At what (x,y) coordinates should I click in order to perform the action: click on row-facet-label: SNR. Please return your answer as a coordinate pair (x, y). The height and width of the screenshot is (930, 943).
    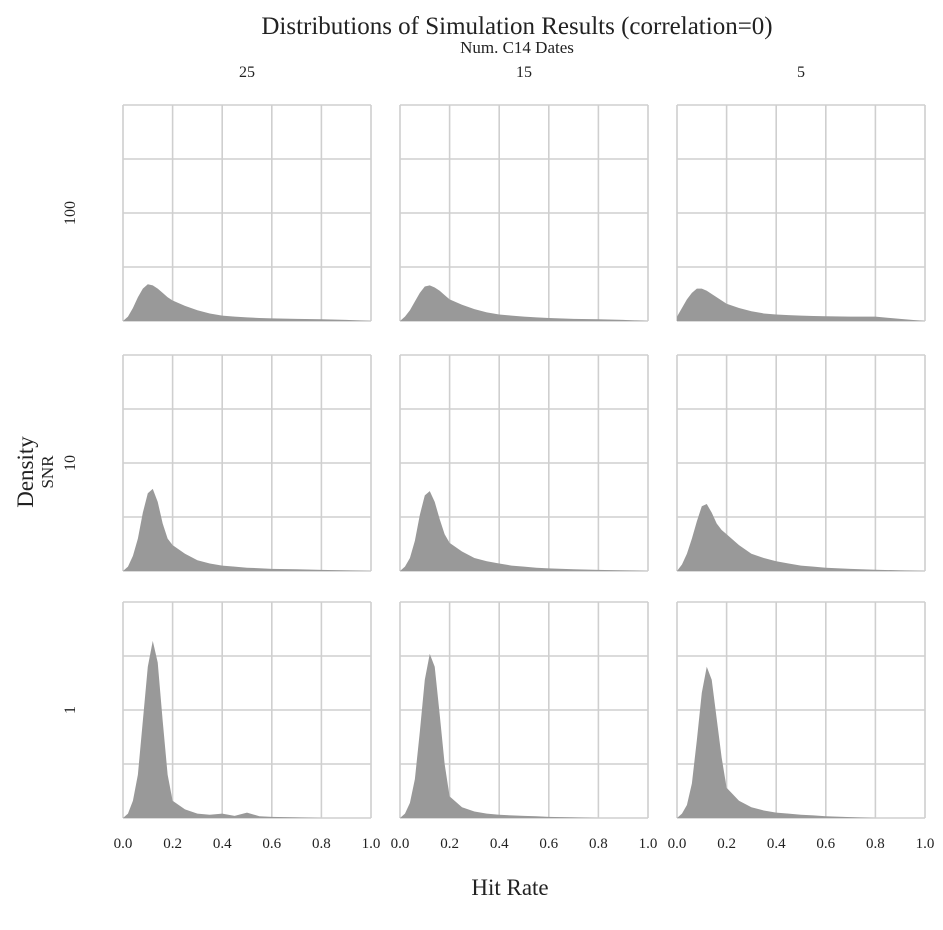
    Looking at the image, I should click on (47, 472).